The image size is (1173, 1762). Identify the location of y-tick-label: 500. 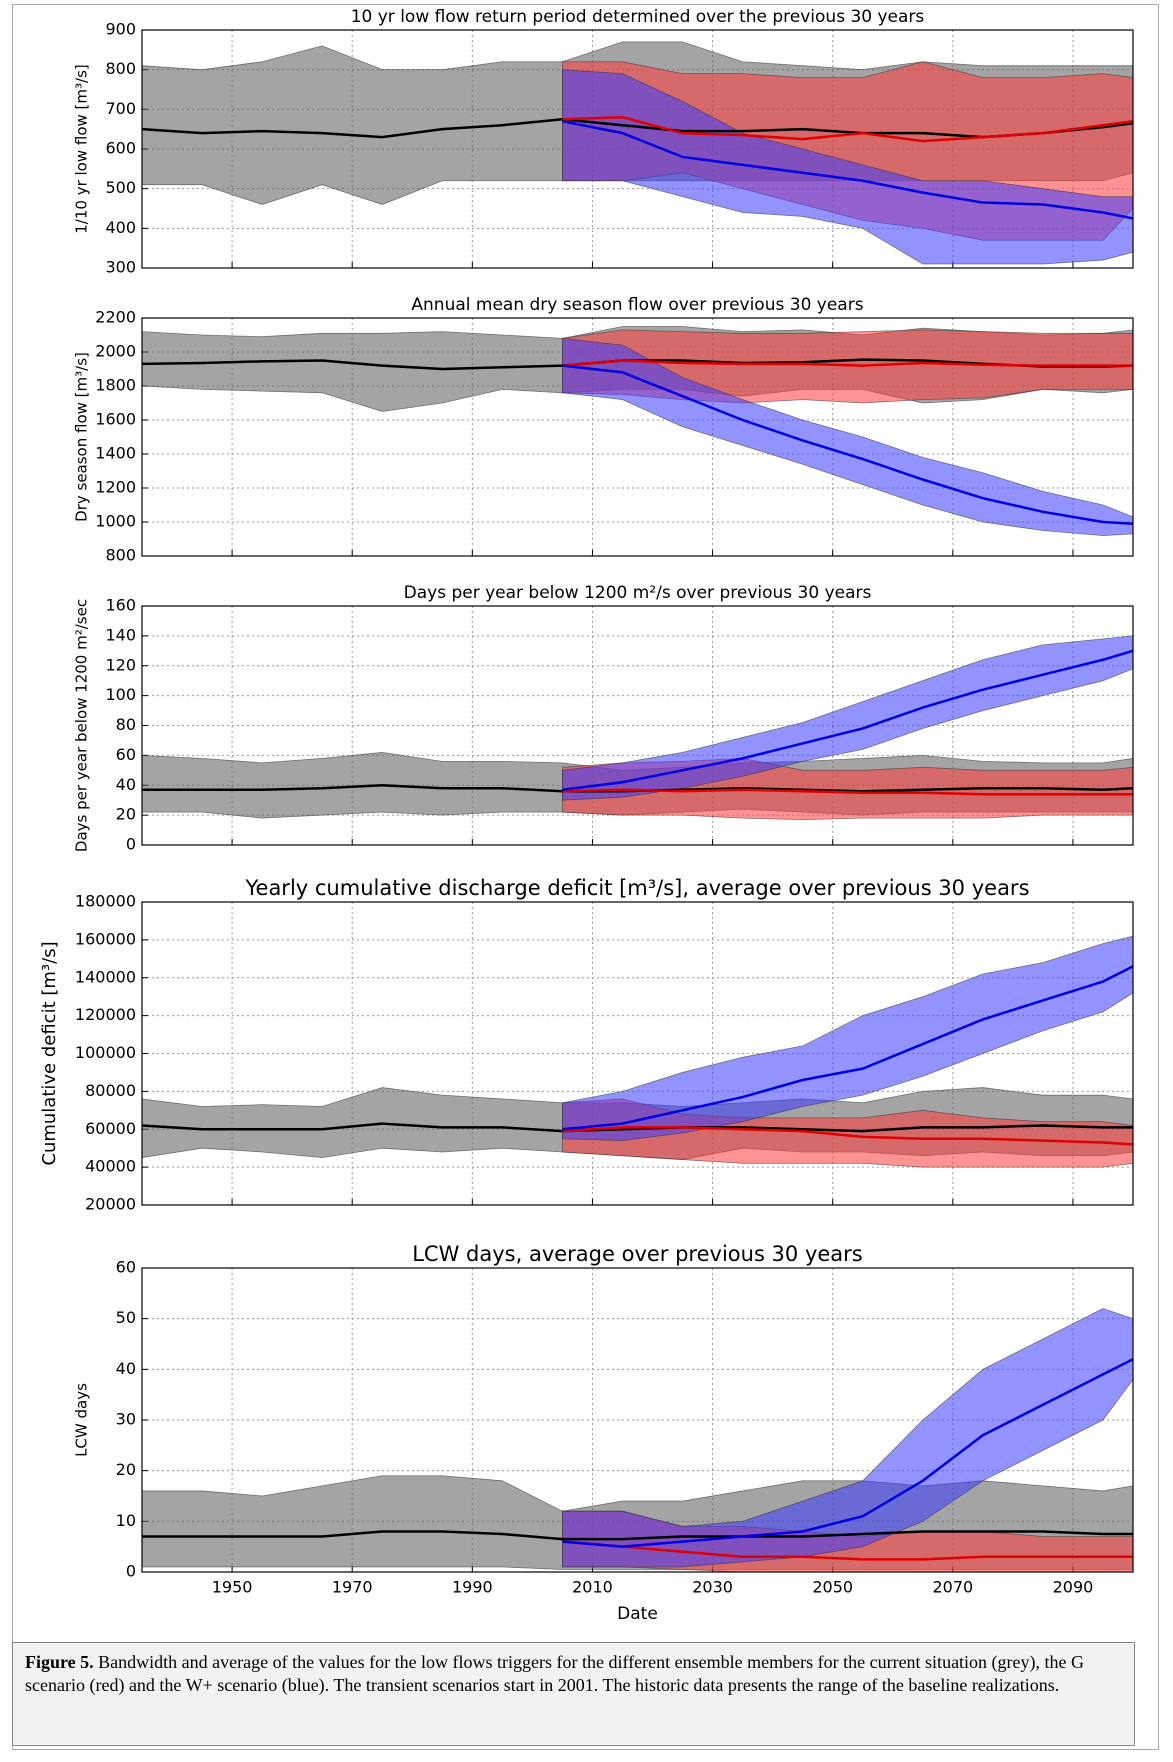
(120, 187).